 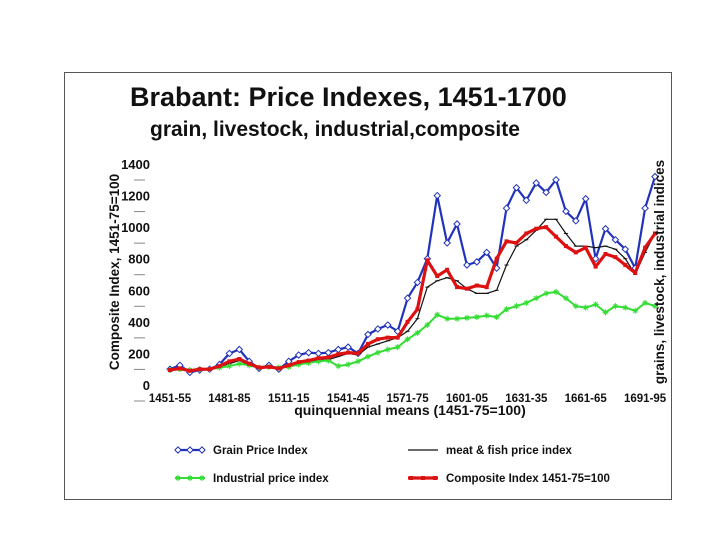 What do you see at coordinates (135, 227) in the screenshot?
I see `y-tick-label: 1000` at bounding box center [135, 227].